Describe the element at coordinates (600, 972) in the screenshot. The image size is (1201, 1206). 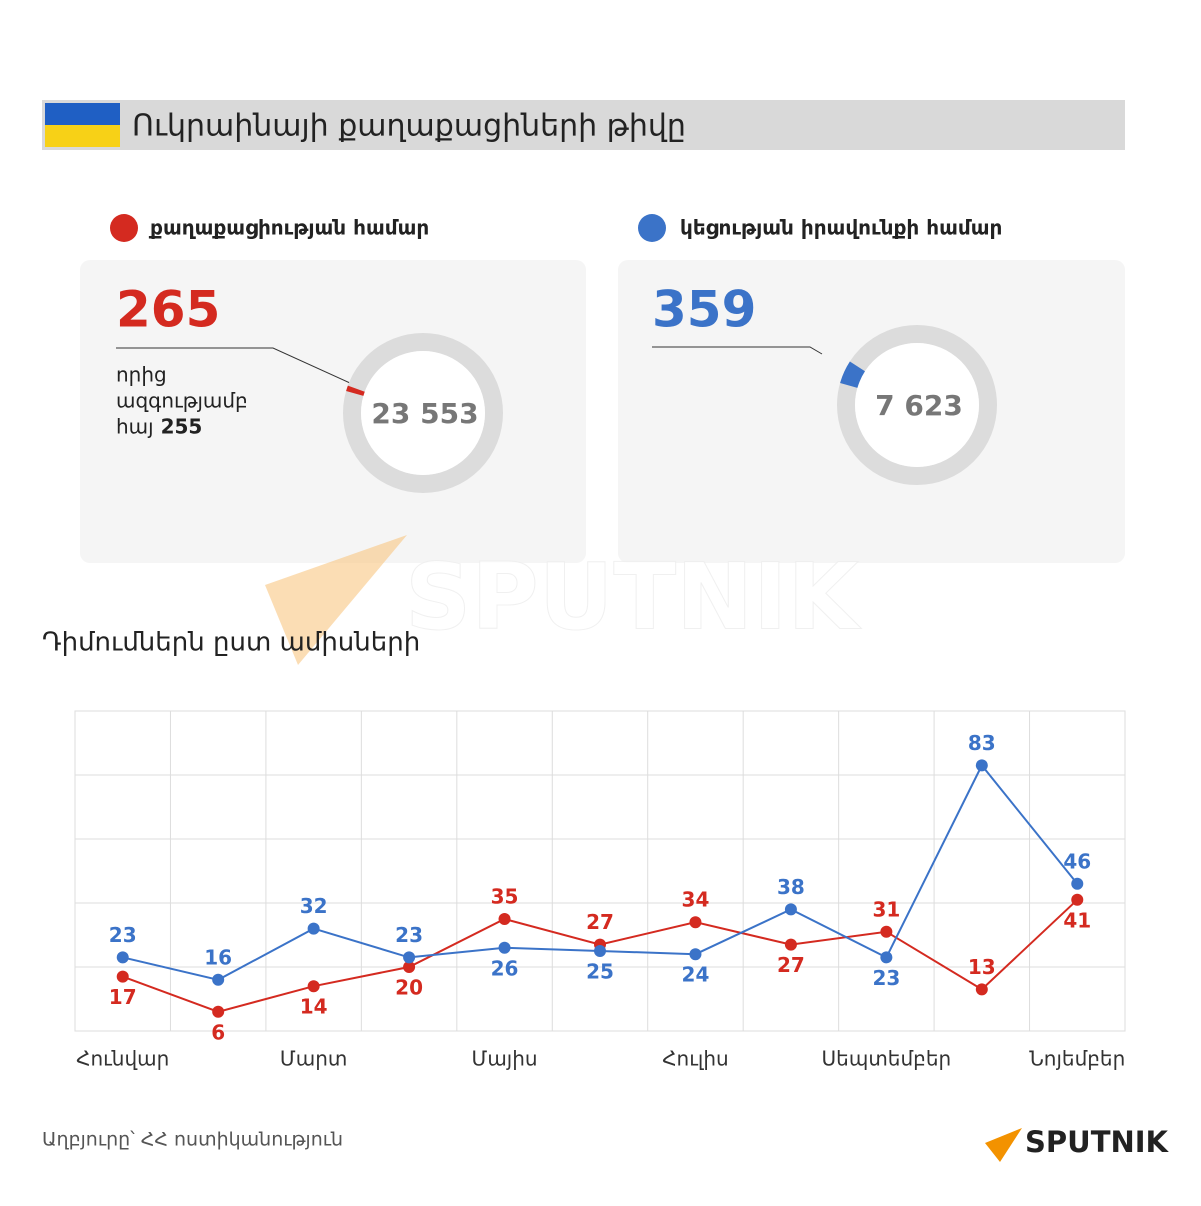
I see `data-label: 25` at that location.